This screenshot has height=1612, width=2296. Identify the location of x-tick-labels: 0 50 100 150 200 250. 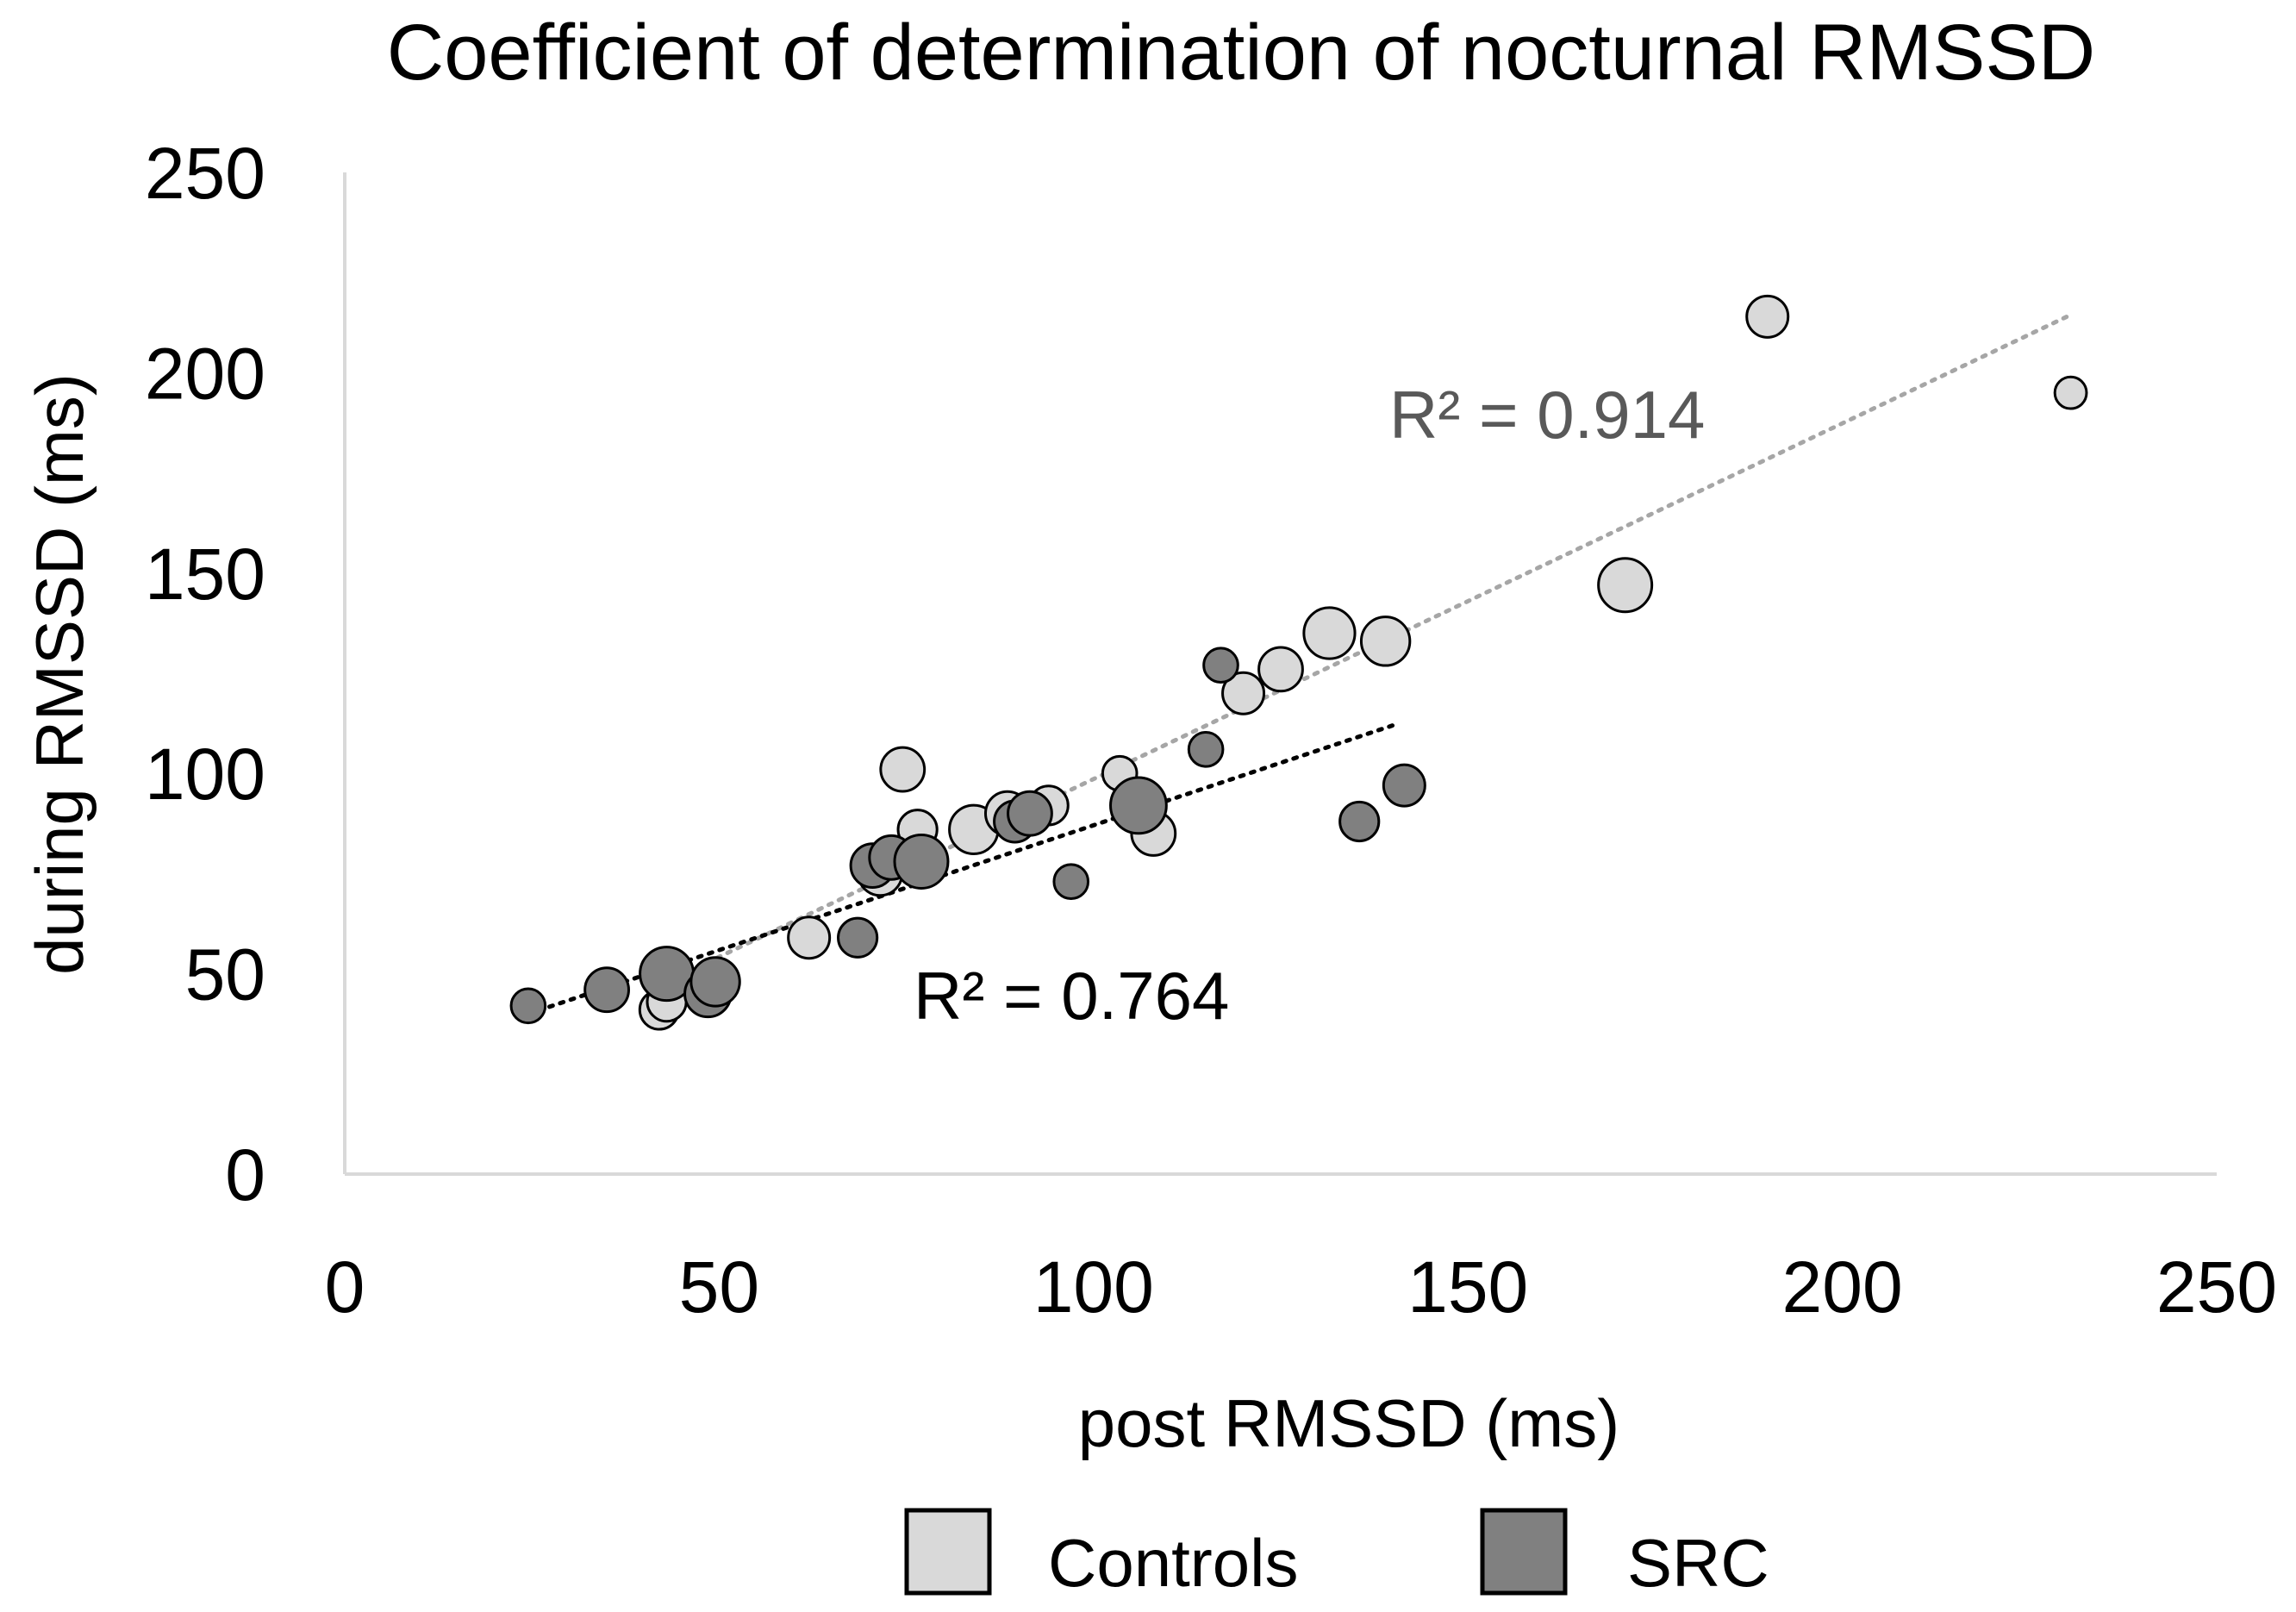
(1301, 1287).